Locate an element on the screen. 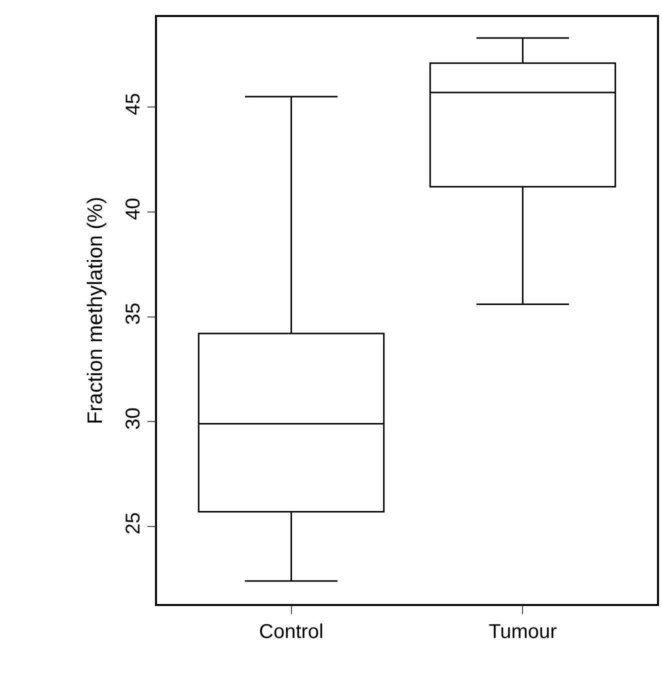  y-tick-label: 40 is located at coordinates (133, 209).